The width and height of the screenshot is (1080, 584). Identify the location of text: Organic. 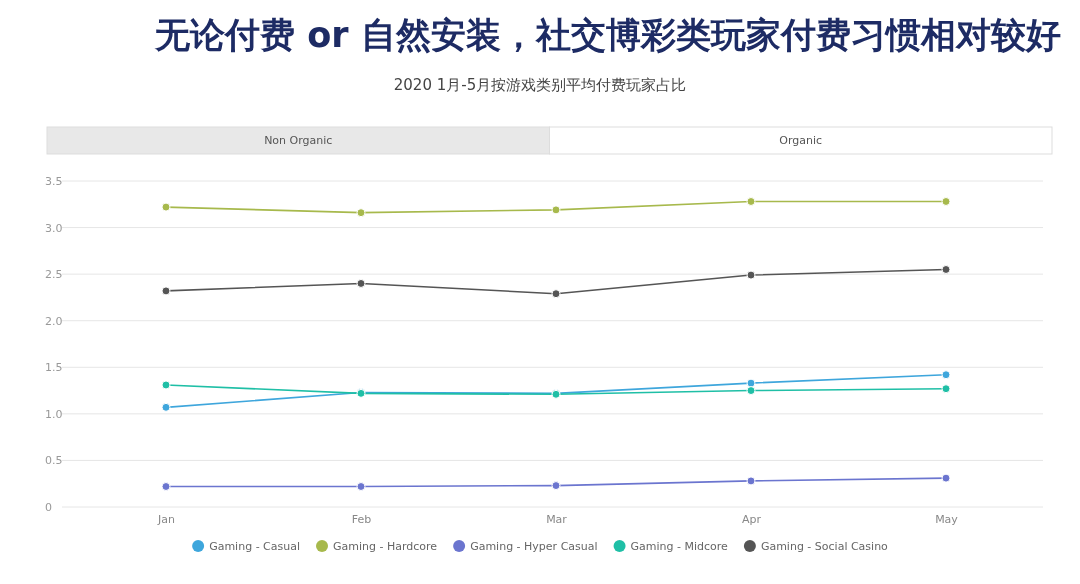
(801, 141).